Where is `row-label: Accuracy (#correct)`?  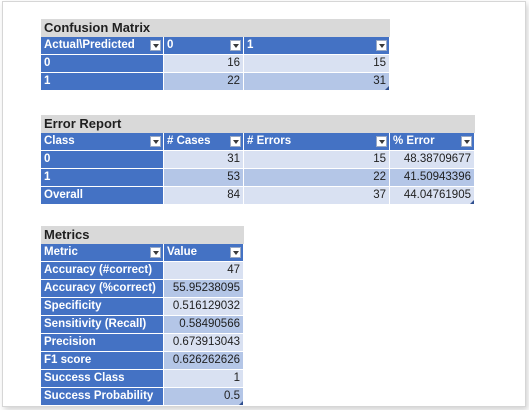
row-label: Accuracy (#correct) is located at coordinates (102, 270).